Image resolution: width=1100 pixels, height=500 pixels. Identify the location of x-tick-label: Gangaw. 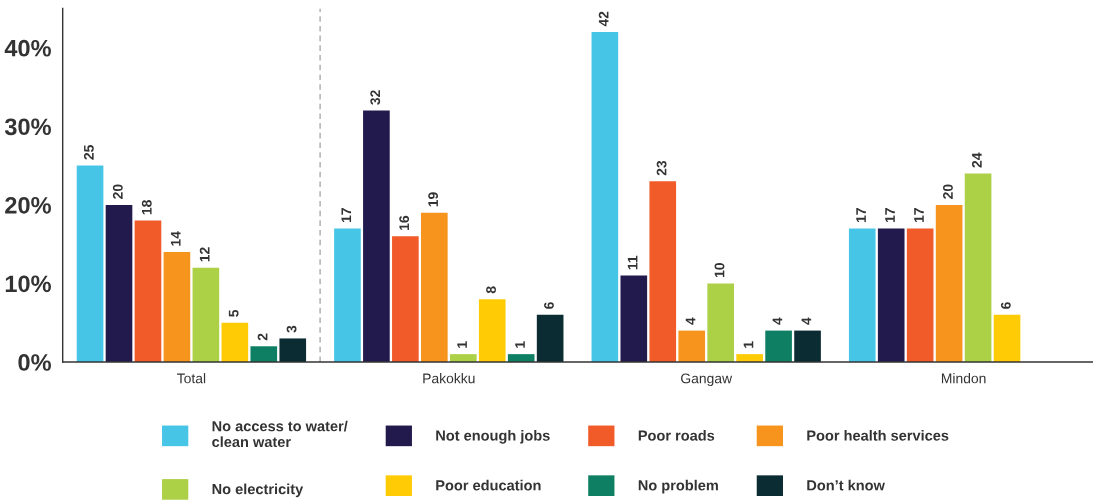
(707, 380).